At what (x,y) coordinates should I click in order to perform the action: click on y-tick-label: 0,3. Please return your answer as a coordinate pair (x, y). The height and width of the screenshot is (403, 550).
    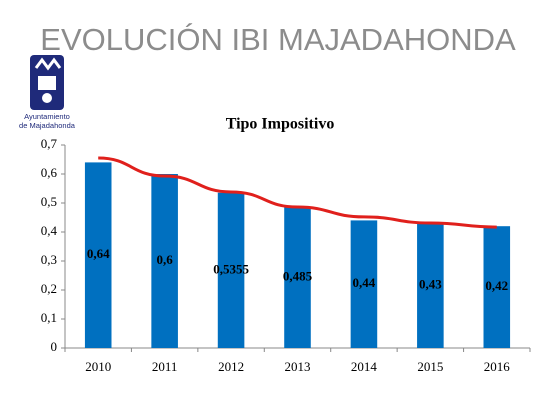
    Looking at the image, I should click on (49, 259).